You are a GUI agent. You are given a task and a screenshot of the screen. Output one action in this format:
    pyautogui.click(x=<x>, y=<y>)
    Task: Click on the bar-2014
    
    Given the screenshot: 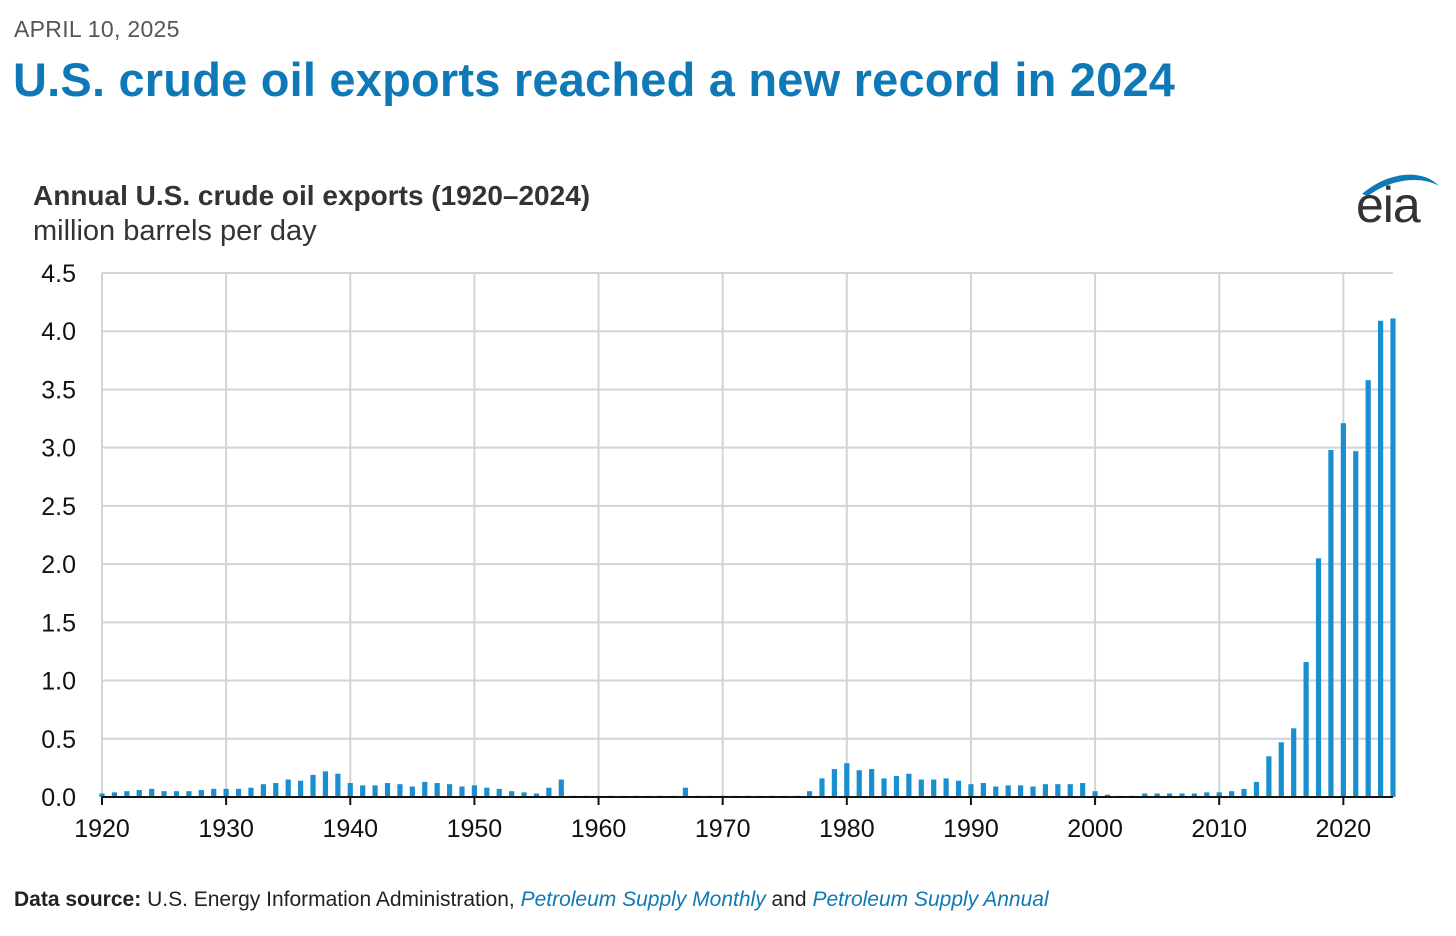 What is the action you would take?
    pyautogui.click(x=1269, y=776)
    